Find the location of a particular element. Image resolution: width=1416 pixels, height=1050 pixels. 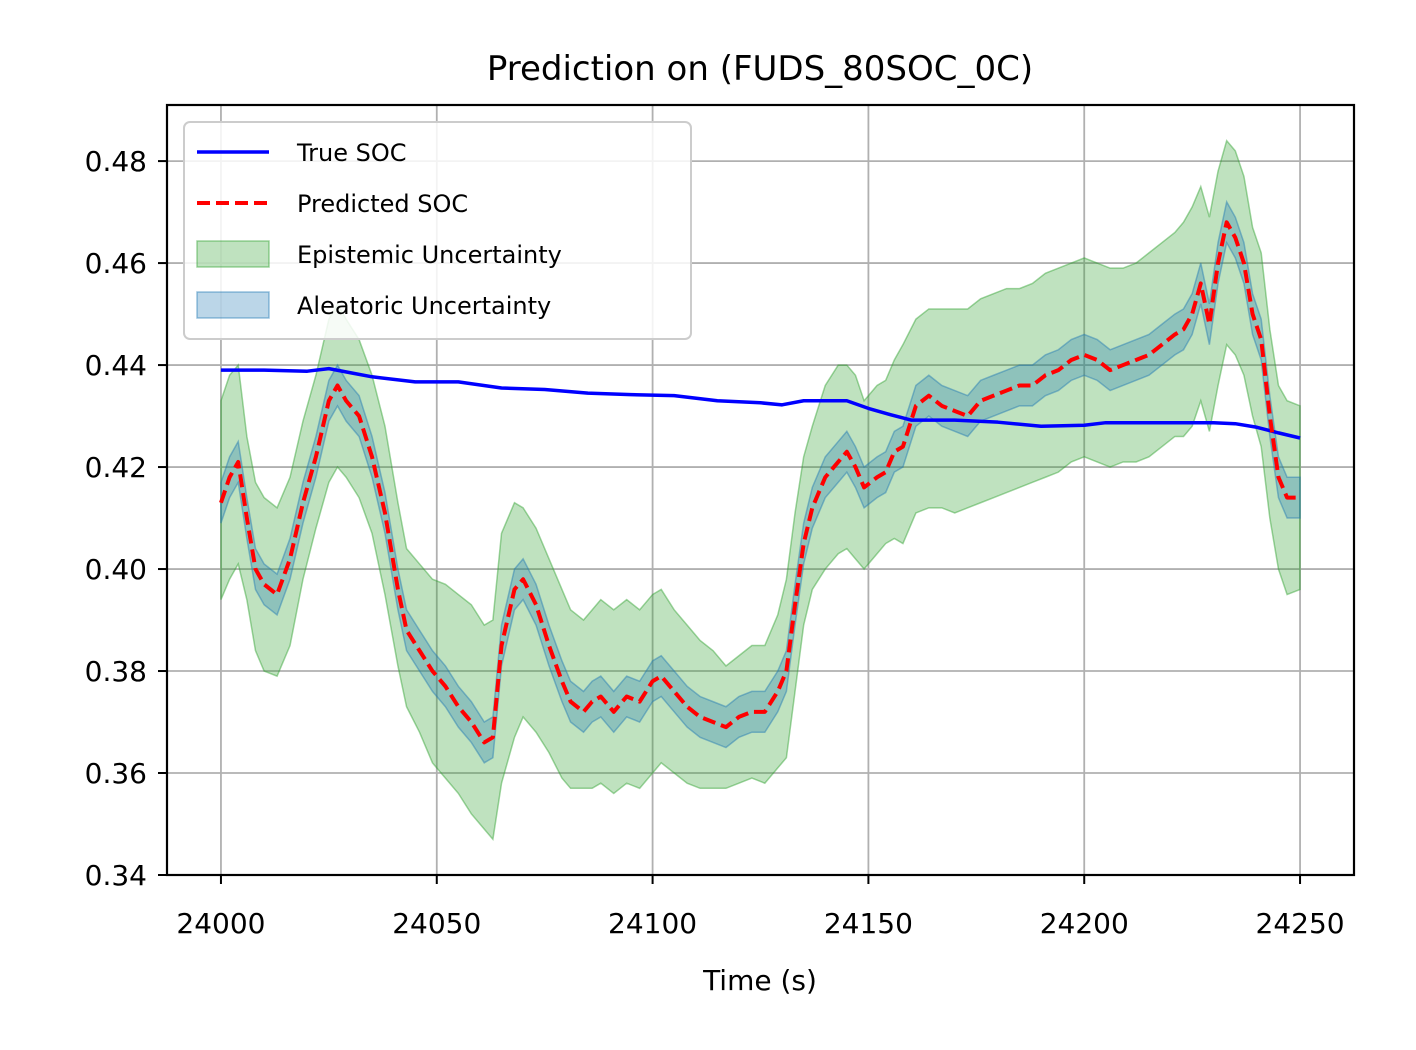

y-tick-label: 0.38 is located at coordinates (116, 671).